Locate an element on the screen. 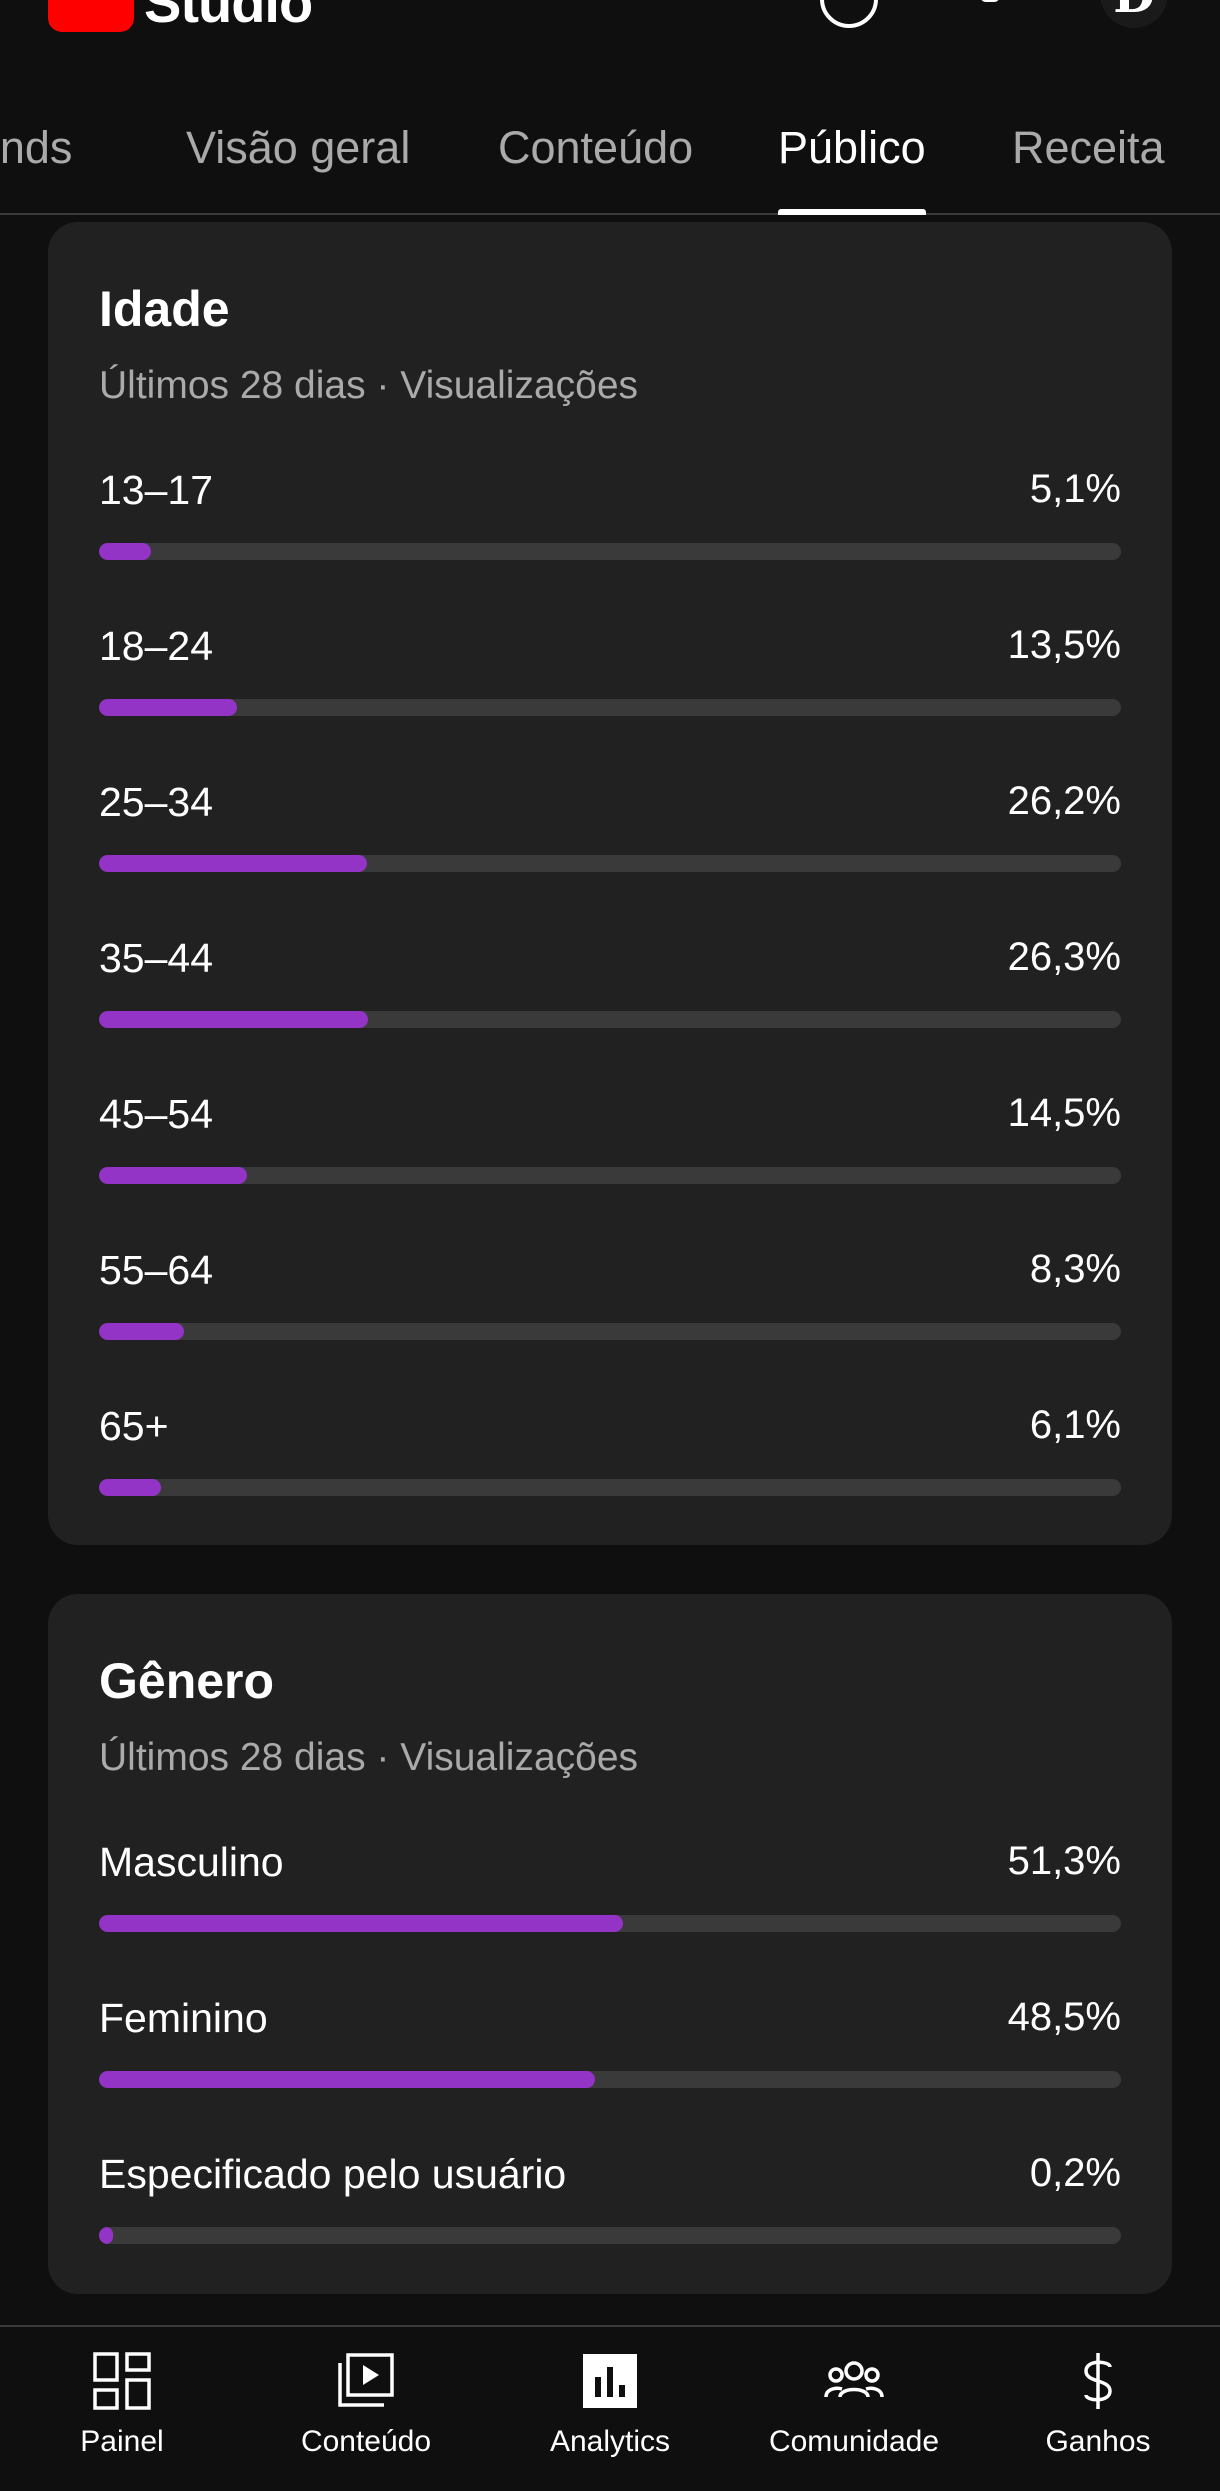  bottom-navigation: Painel Conteúdo Analytics is located at coordinates (610, 2408).